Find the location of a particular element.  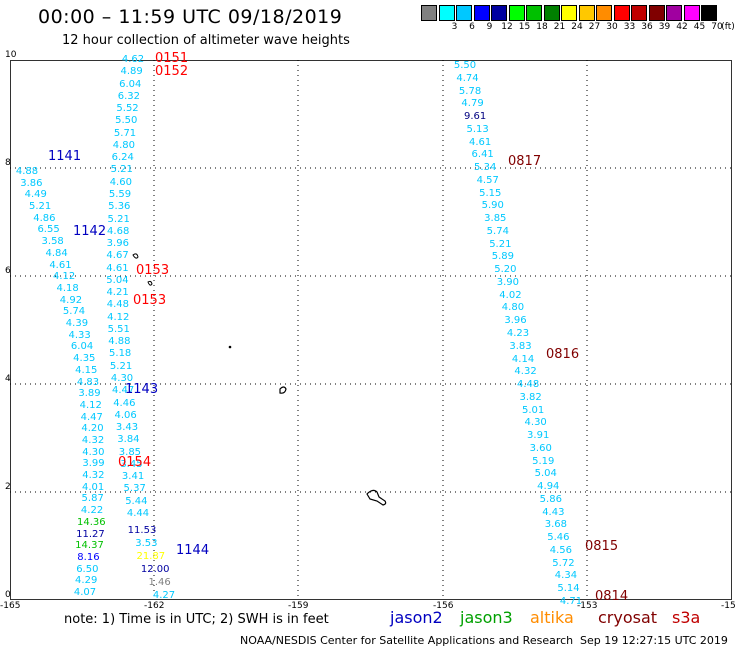

pass-time-label: 0817 is located at coordinates (525, 161).